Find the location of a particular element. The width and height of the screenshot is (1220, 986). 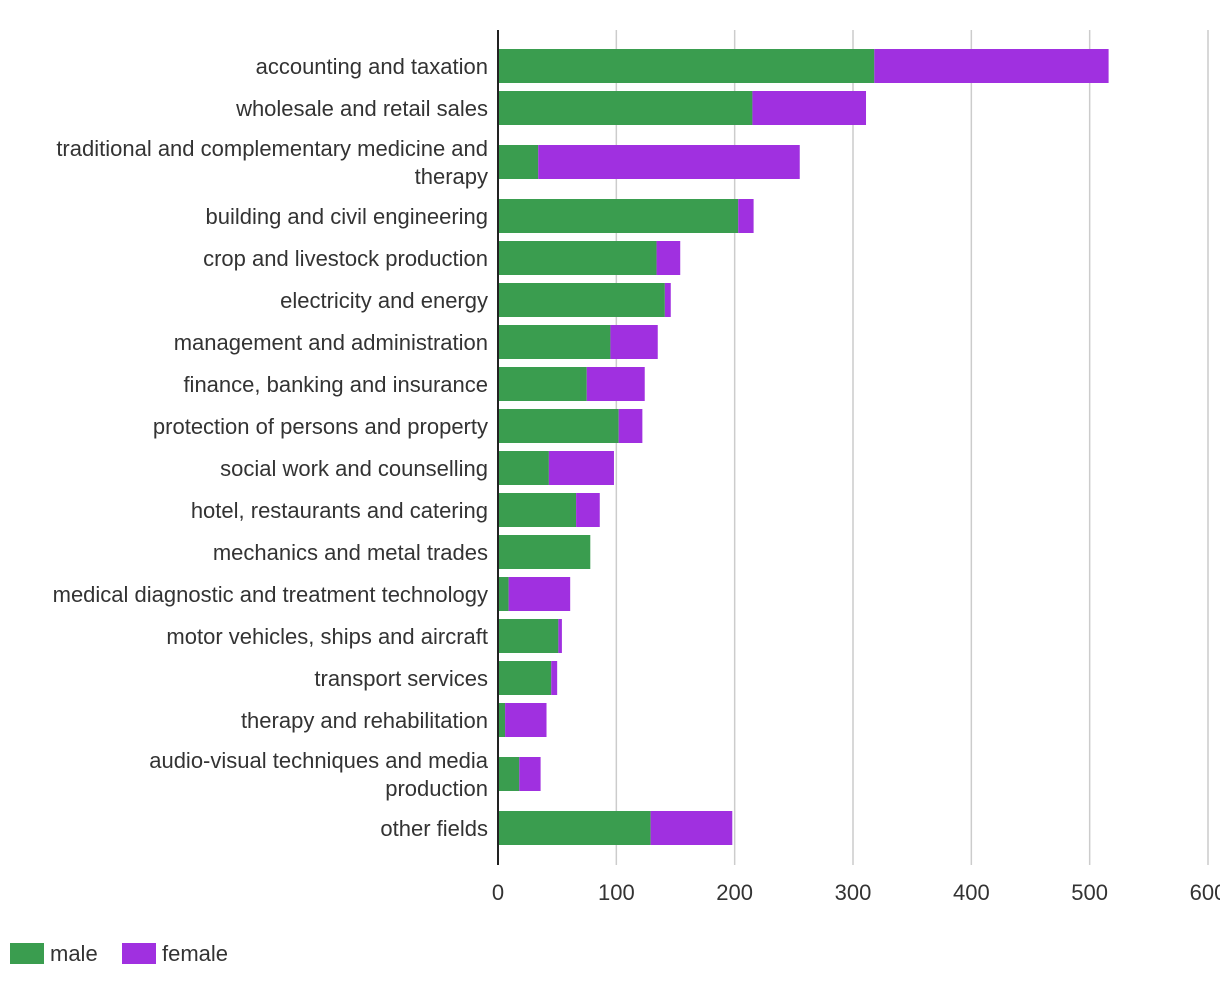

legend-item-male: male is located at coordinates (54, 953).